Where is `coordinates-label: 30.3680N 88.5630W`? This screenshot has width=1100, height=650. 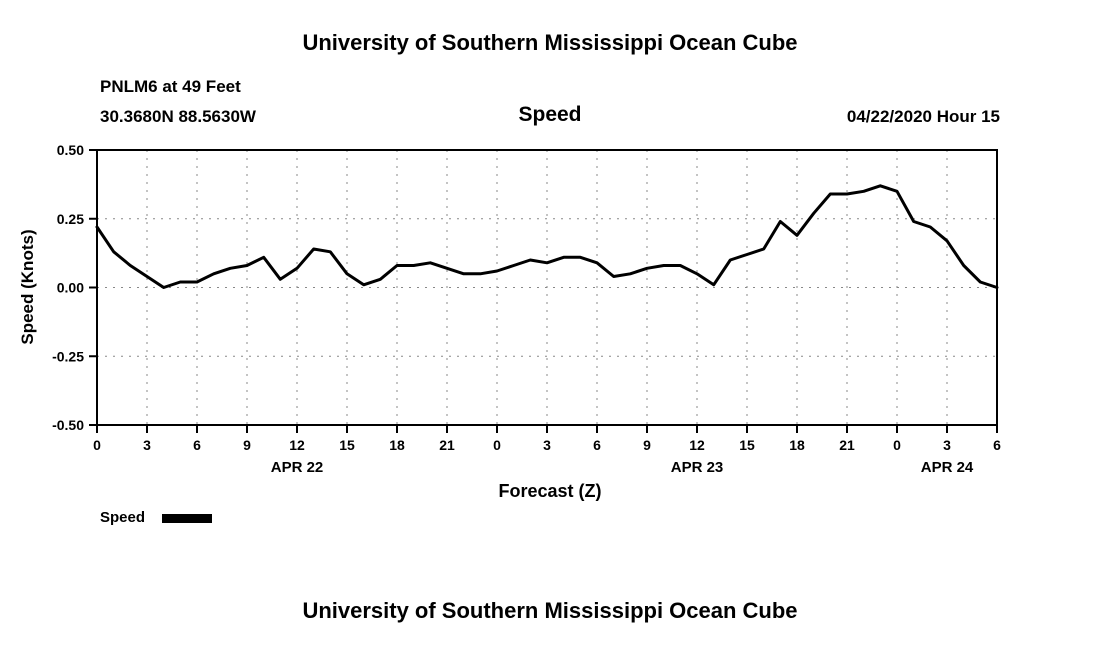 coordinates-label: 30.3680N 88.5630W is located at coordinates (178, 116).